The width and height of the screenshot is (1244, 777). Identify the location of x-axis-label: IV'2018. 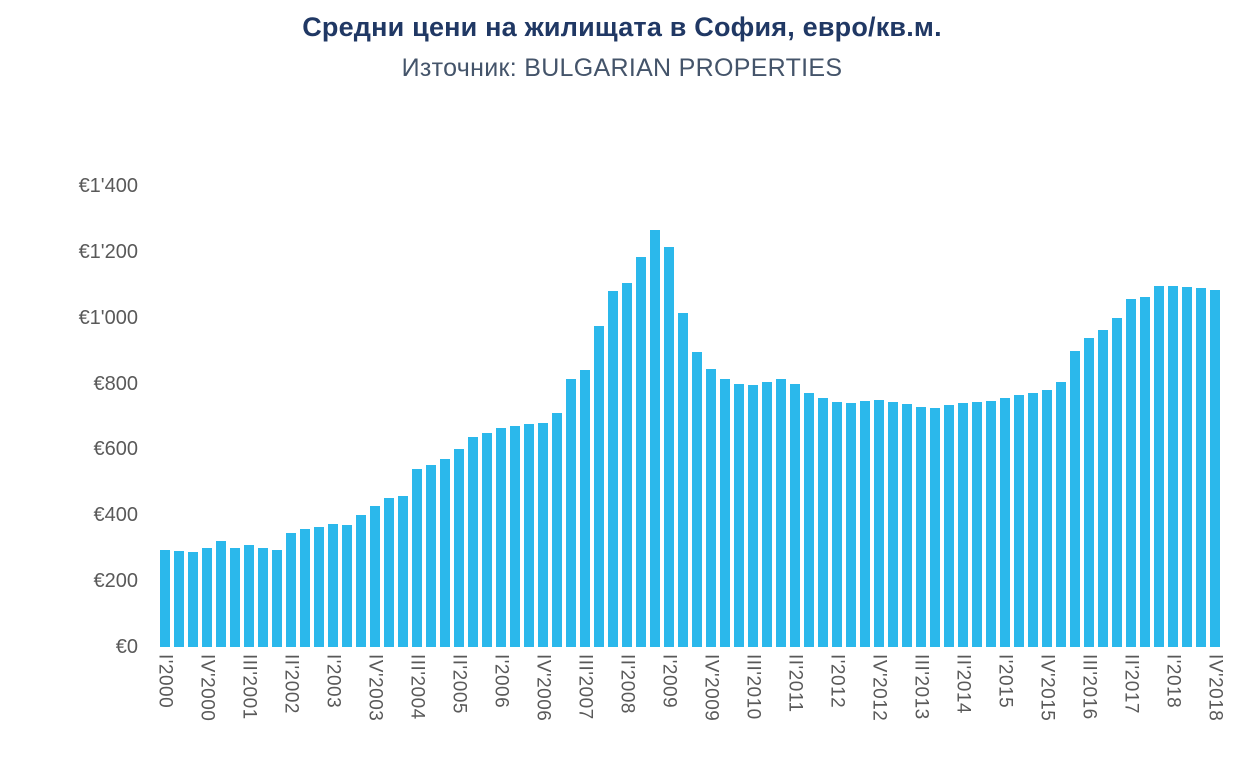
(1215, 688).